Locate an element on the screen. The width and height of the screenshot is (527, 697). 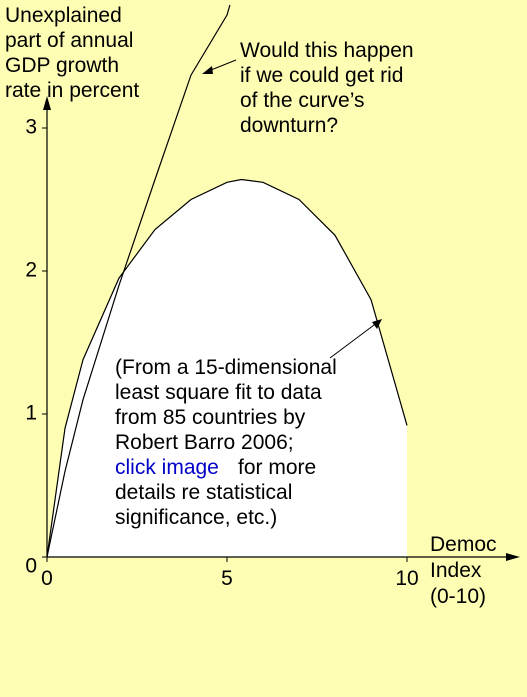
y-axis-label: part of annual is located at coordinates (69, 40).